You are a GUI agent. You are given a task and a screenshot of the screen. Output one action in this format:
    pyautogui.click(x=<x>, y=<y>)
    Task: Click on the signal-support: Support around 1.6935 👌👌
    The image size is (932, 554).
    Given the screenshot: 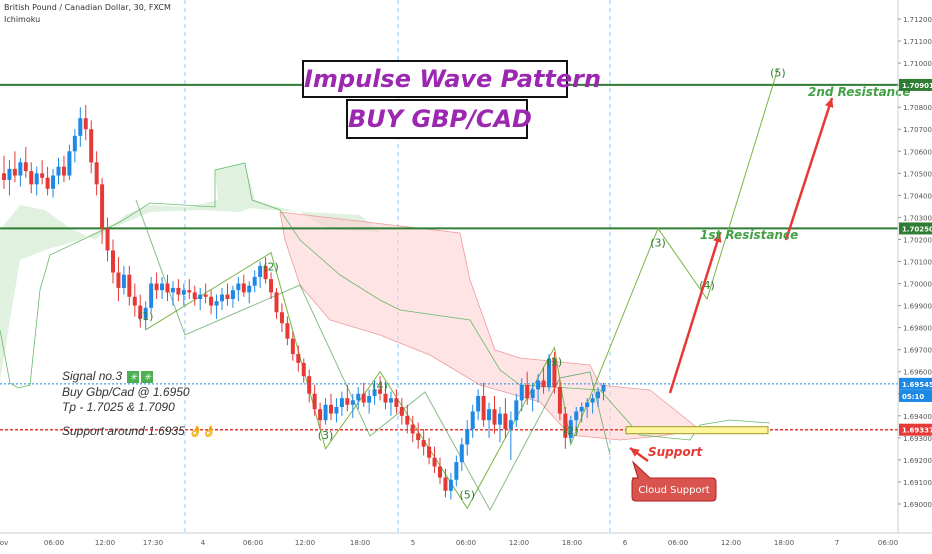 What is the action you would take?
    pyautogui.click(x=139, y=431)
    